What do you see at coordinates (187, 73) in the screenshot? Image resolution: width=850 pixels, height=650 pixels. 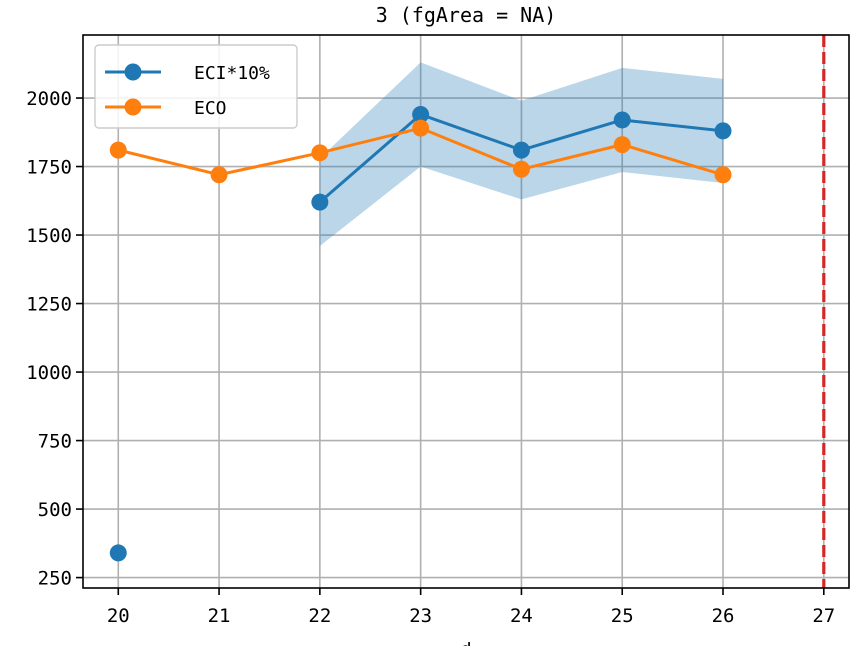 I see `legend-item: ECI*10%` at bounding box center [187, 73].